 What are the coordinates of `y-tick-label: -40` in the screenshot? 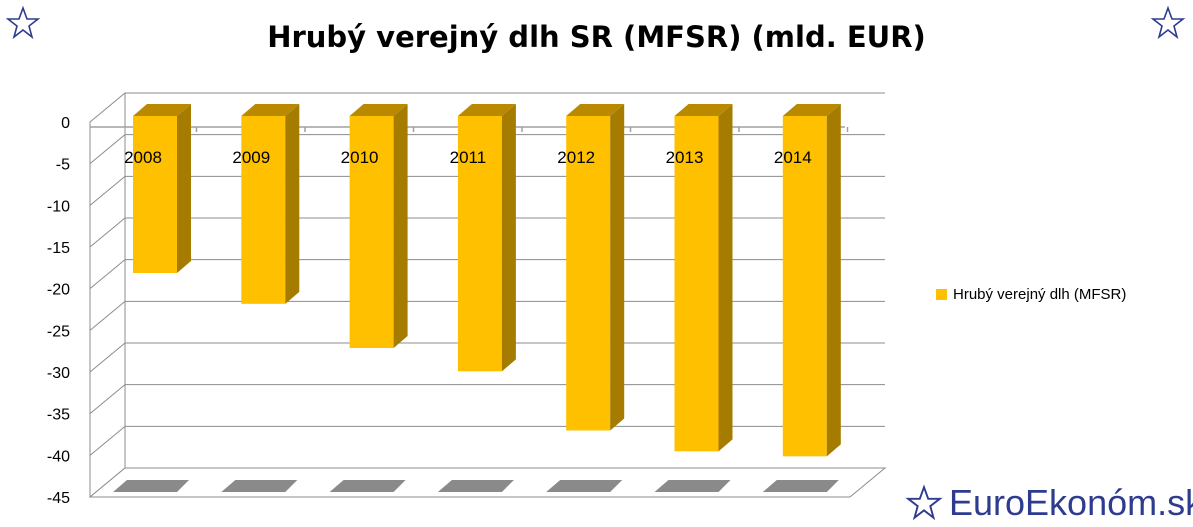 It's located at (58, 456).